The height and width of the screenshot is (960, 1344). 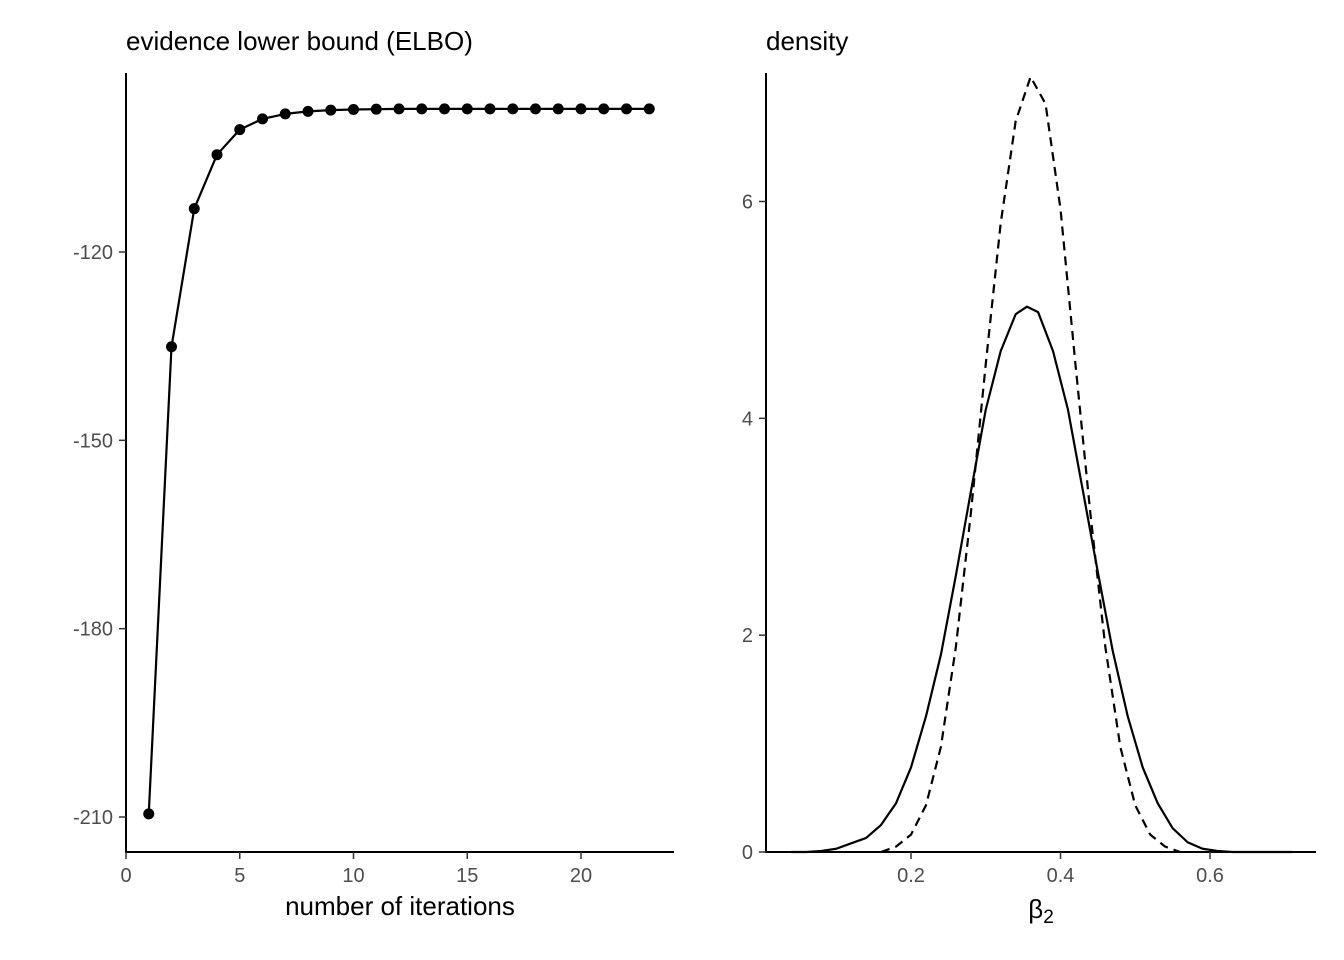 I want to click on y-tick-label: -150, so click(x=93, y=441).